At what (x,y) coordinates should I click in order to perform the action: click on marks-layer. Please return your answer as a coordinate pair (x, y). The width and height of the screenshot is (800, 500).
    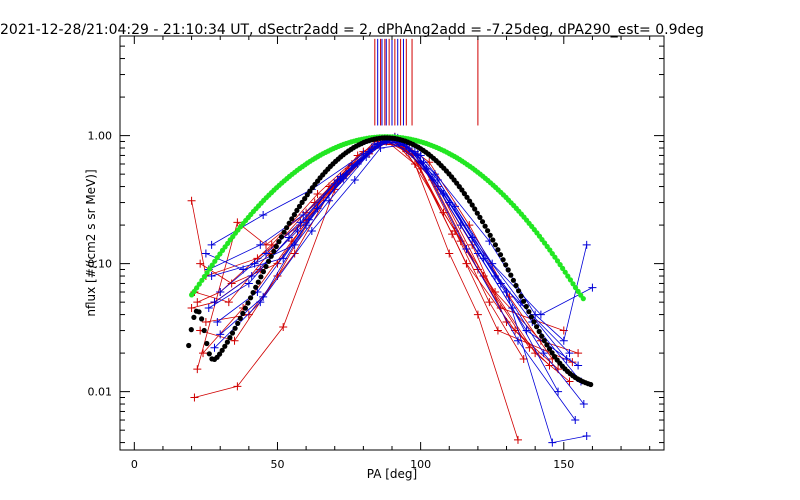
    Looking at the image, I should click on (426, 82).